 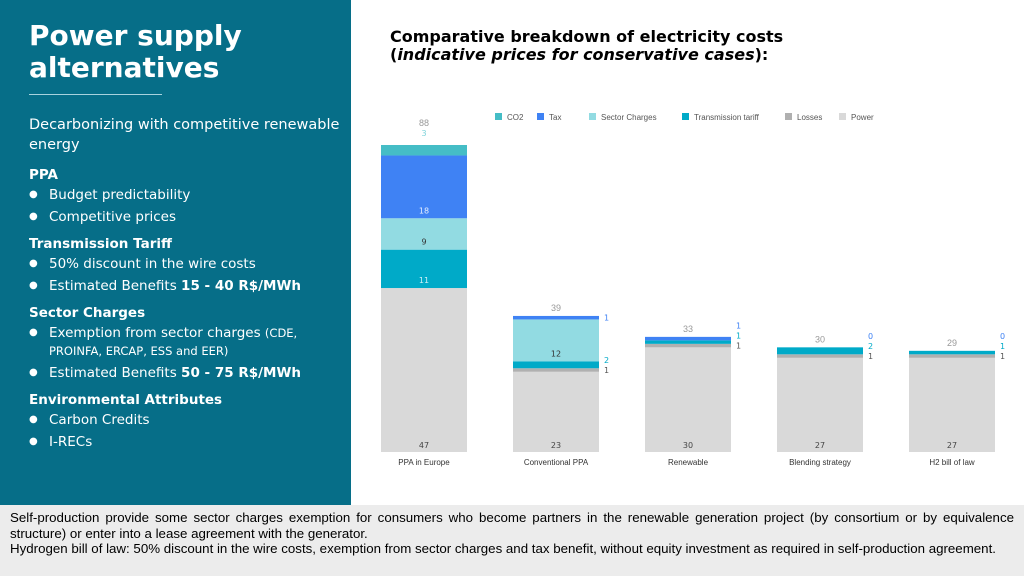 What do you see at coordinates (556, 462) in the screenshot?
I see `category-label: Conventional PPA` at bounding box center [556, 462].